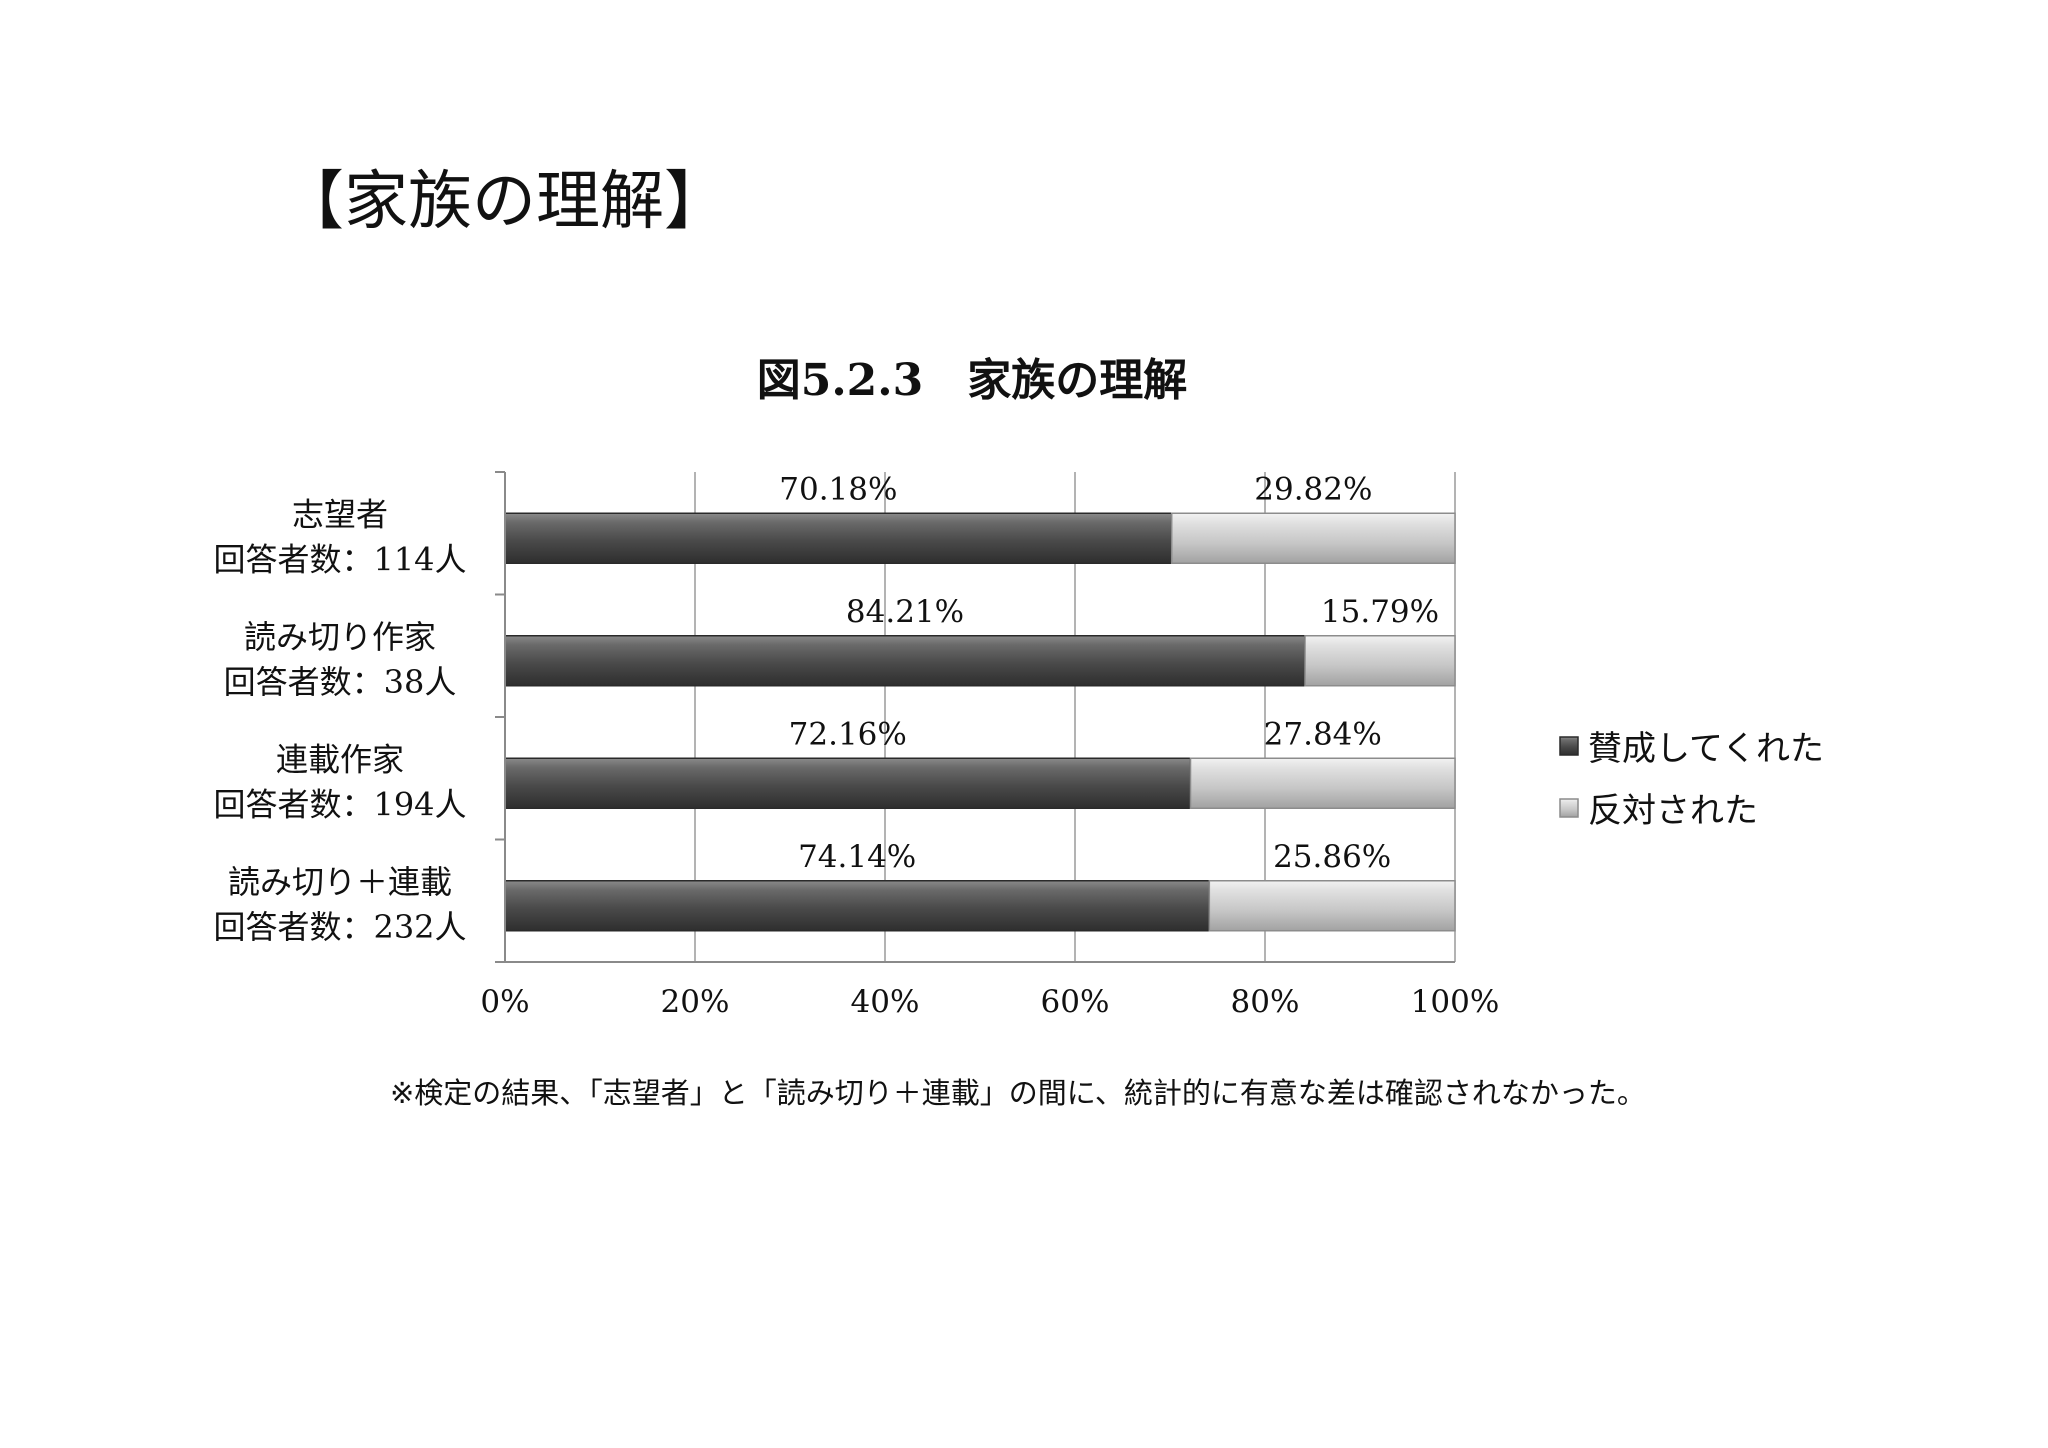  Describe the element at coordinates (885, 1002) in the screenshot. I see `x-tick-label: 40%` at that location.